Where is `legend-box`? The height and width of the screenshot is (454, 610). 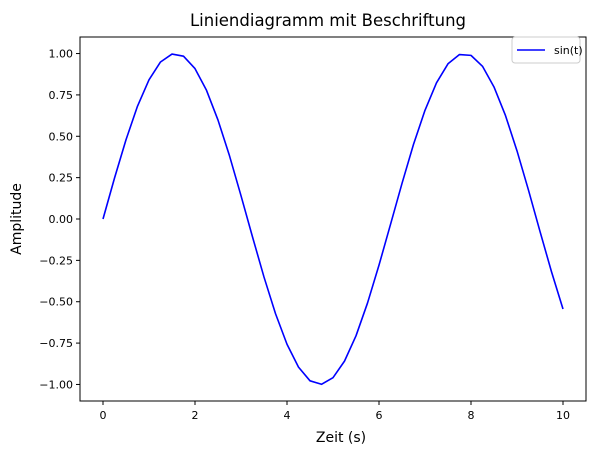
legend-box is located at coordinates (546, 50).